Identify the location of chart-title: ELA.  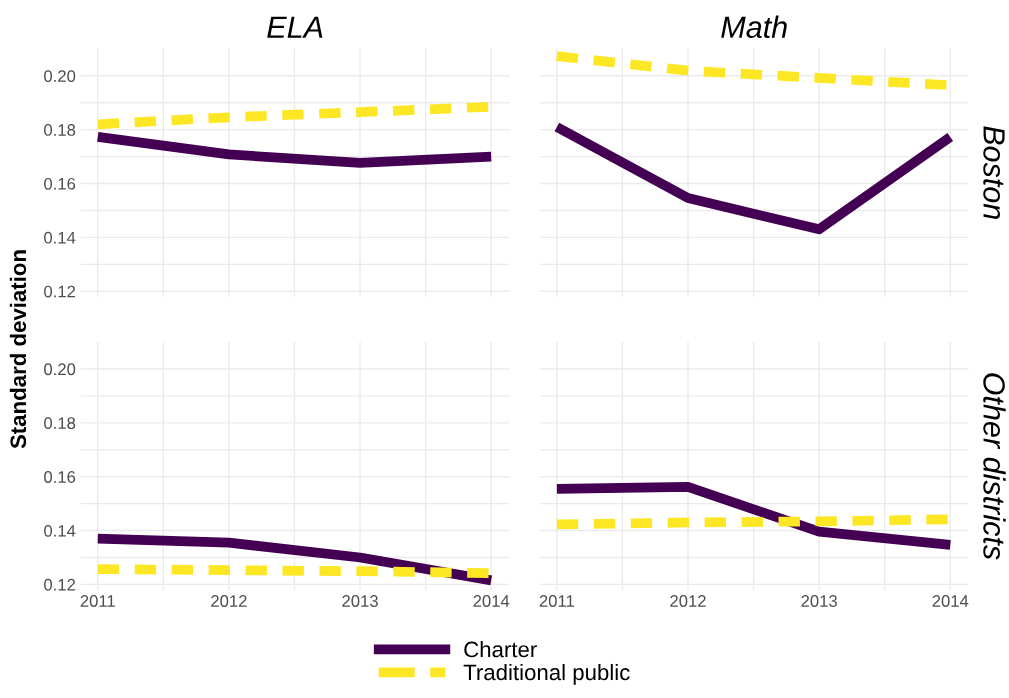
(295, 27).